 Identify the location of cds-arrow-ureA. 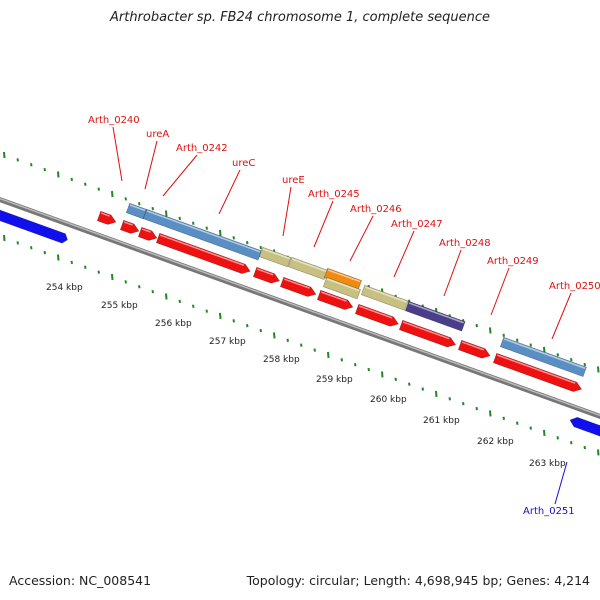
(129, 226).